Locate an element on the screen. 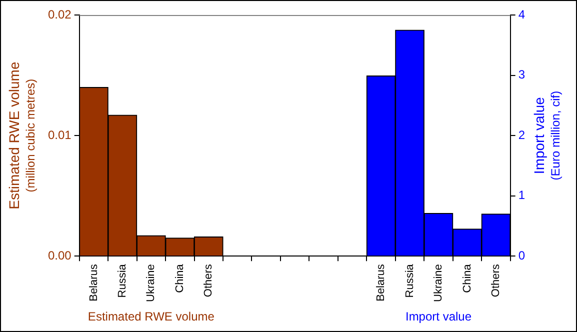  y2-tick-label: 2 is located at coordinates (522, 135).